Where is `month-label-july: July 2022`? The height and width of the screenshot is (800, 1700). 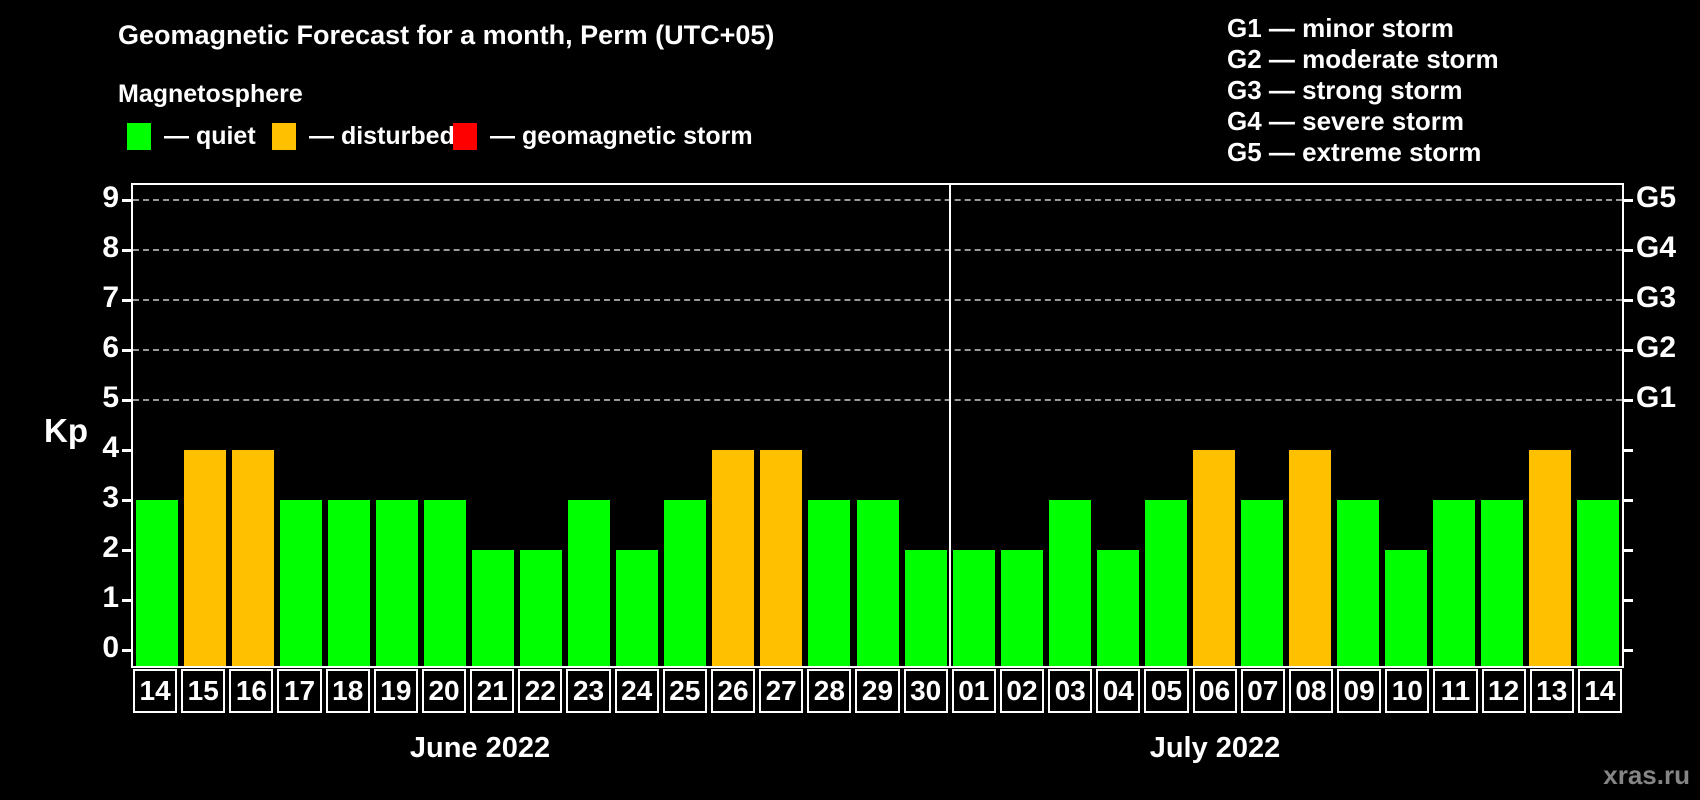 month-label-july: July 2022 is located at coordinates (1215, 748).